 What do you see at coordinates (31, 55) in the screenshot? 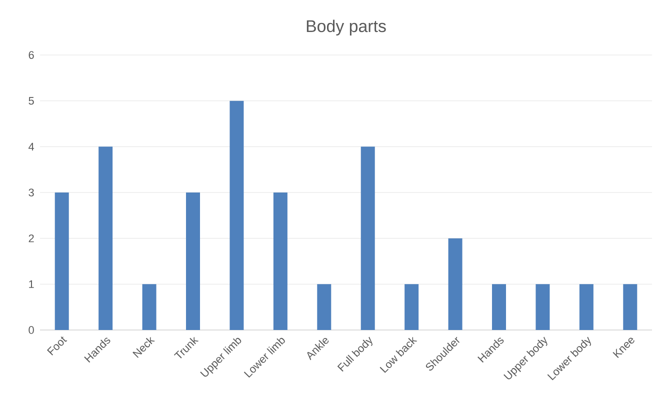
I see `y-tick-label: 6` at bounding box center [31, 55].